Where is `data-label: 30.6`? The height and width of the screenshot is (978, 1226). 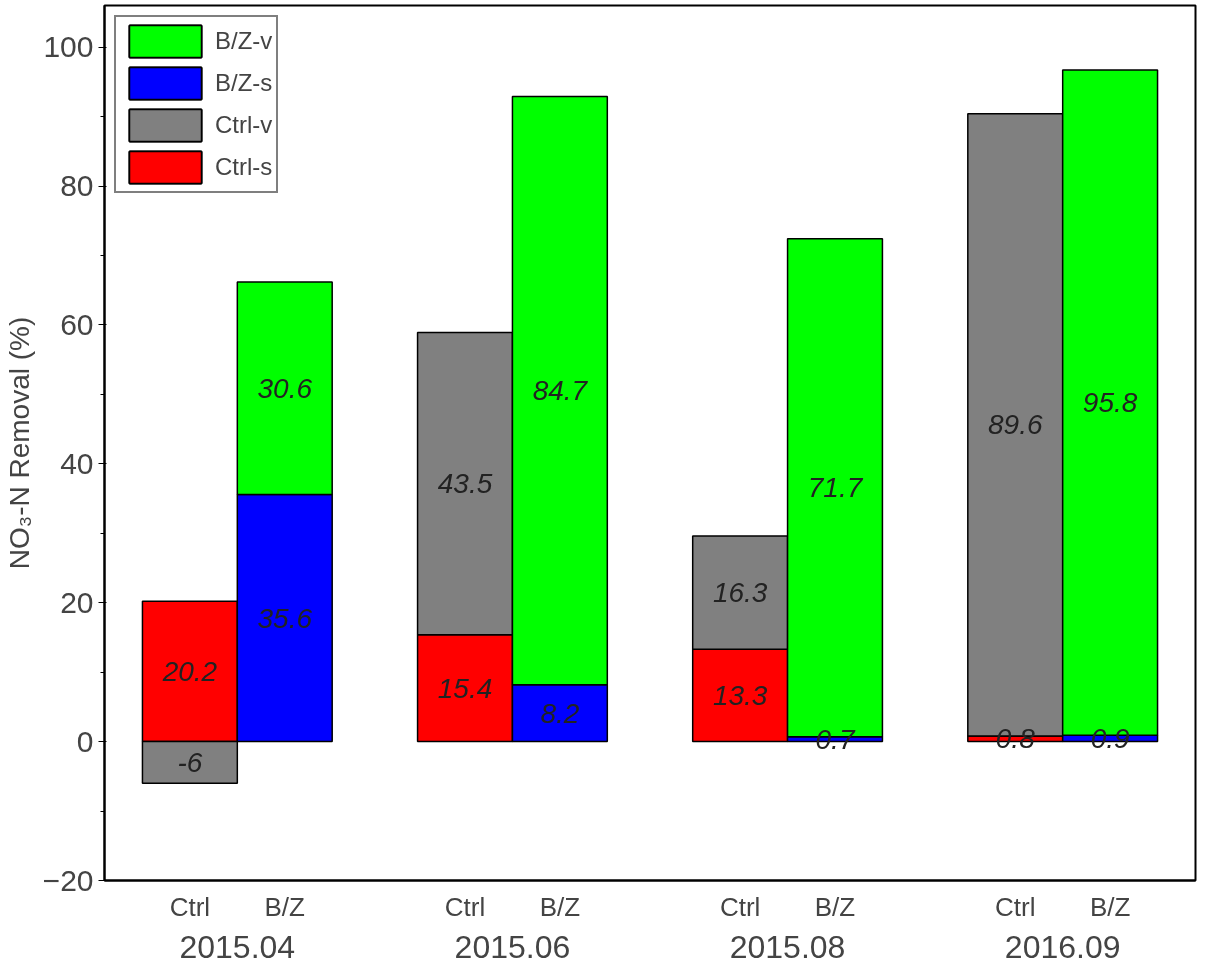
data-label: 30.6 is located at coordinates (285, 388).